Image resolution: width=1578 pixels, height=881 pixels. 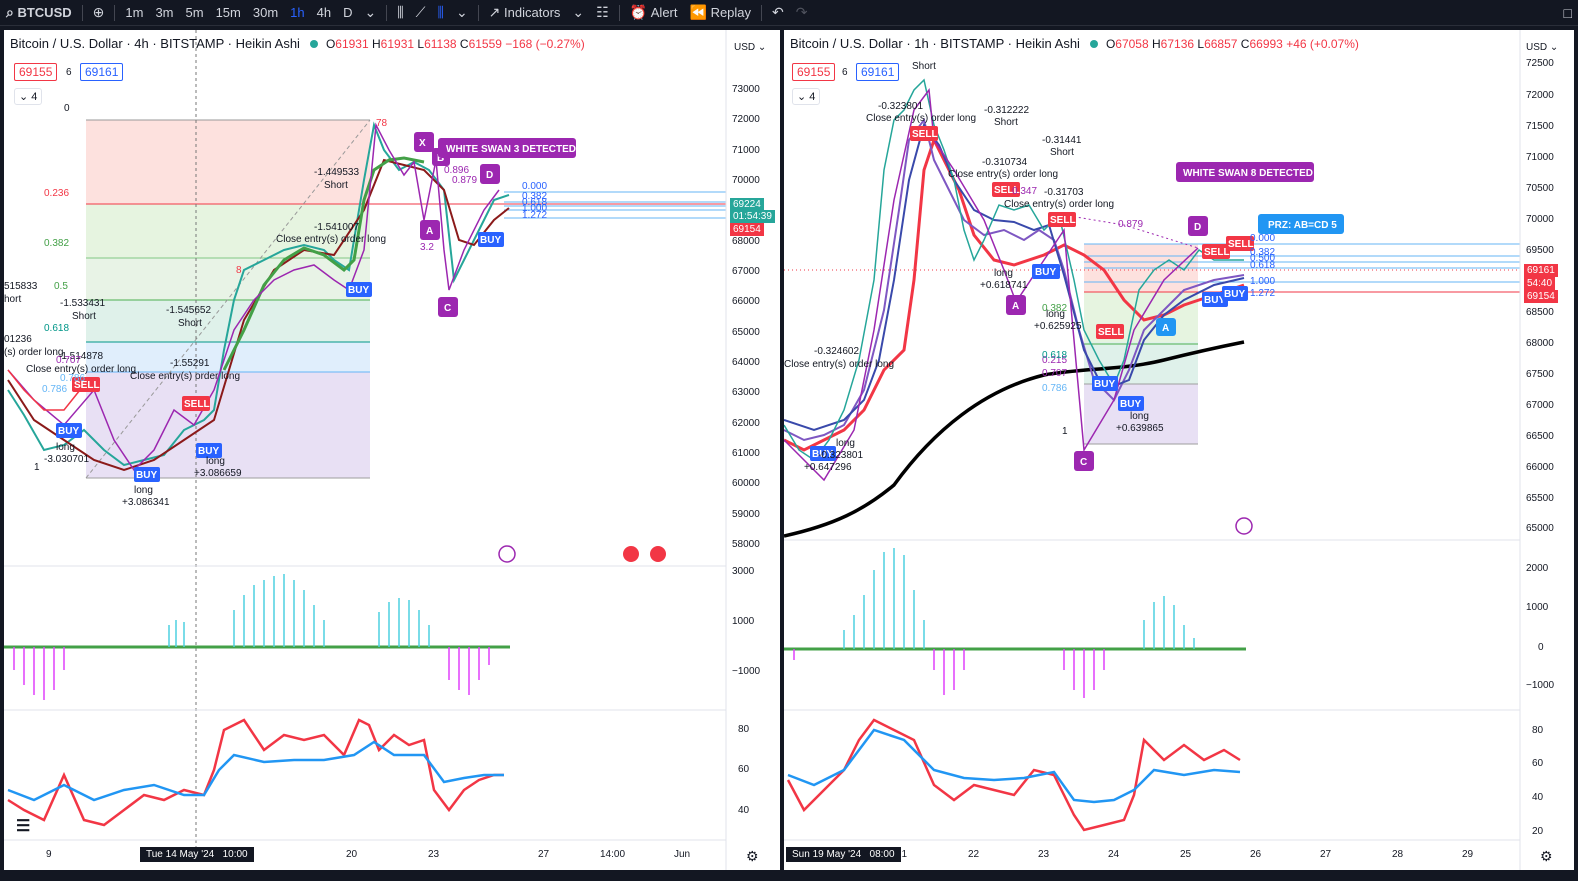 I want to click on sell-badge, so click(x=1240, y=243).